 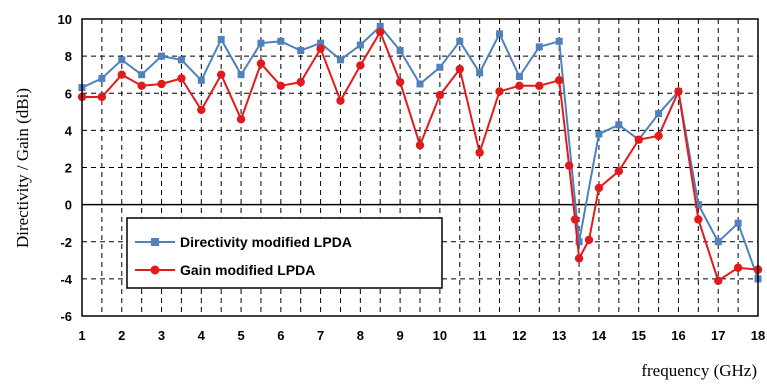 I want to click on x-tick-label: 10, so click(x=440, y=335).